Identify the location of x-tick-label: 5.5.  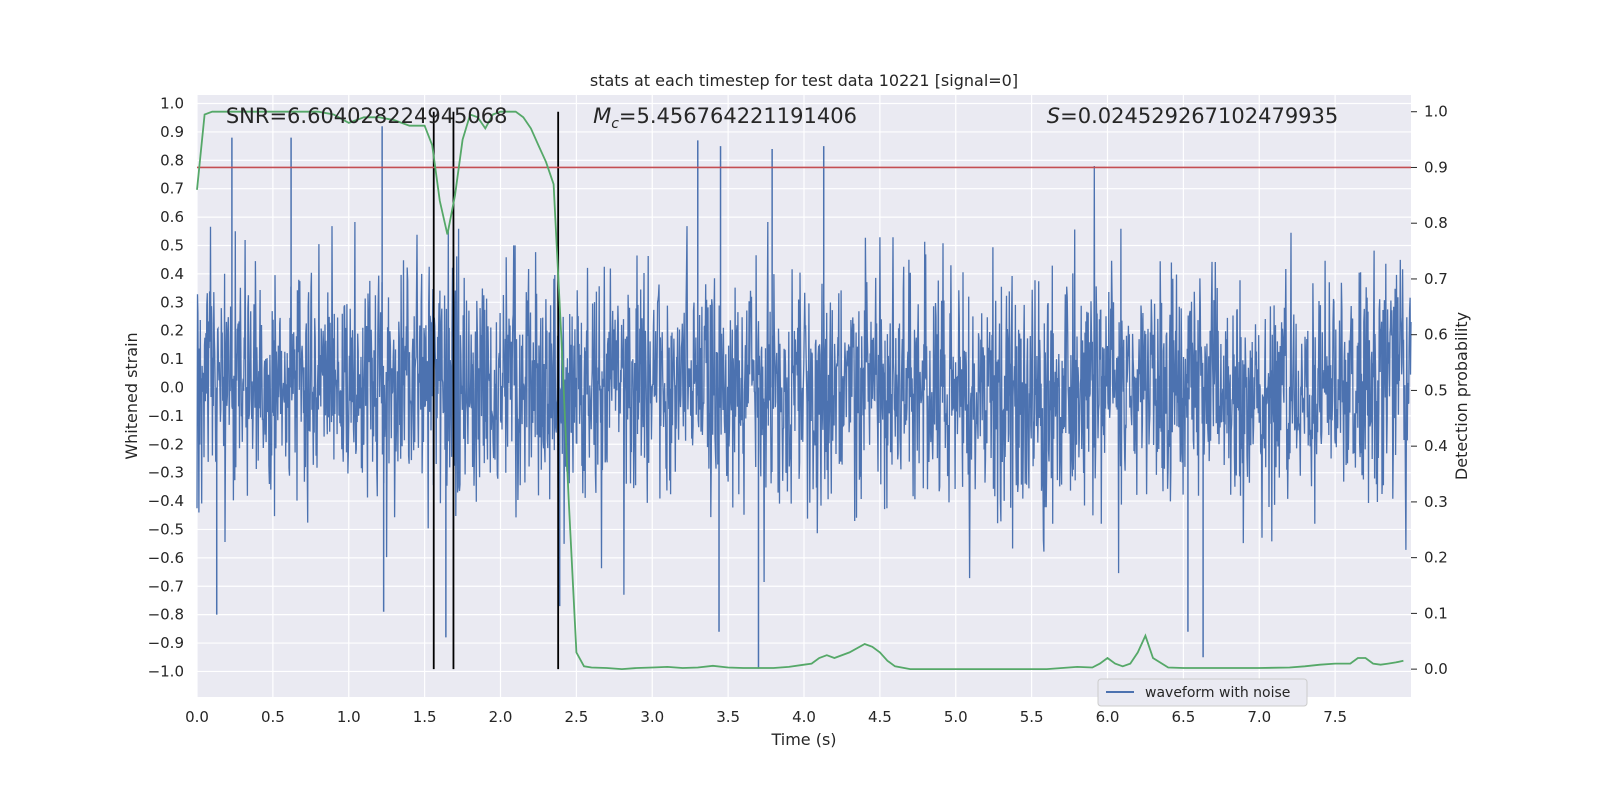
(1032, 717).